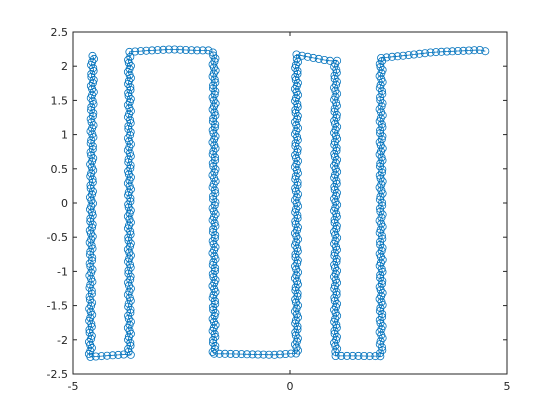  What do you see at coordinates (60, 100) in the screenshot?
I see `y-tick-label: 1.5` at bounding box center [60, 100].